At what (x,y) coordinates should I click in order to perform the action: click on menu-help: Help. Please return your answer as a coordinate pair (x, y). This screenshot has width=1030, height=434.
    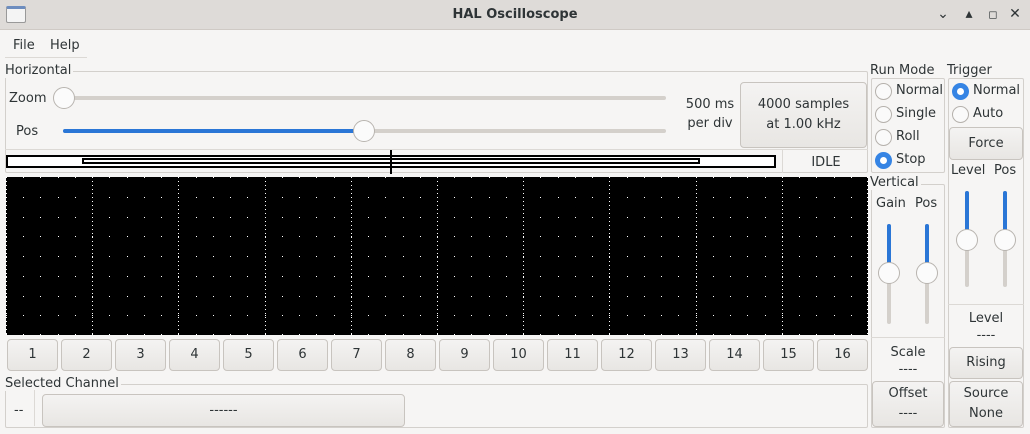
    Looking at the image, I should click on (65, 45).